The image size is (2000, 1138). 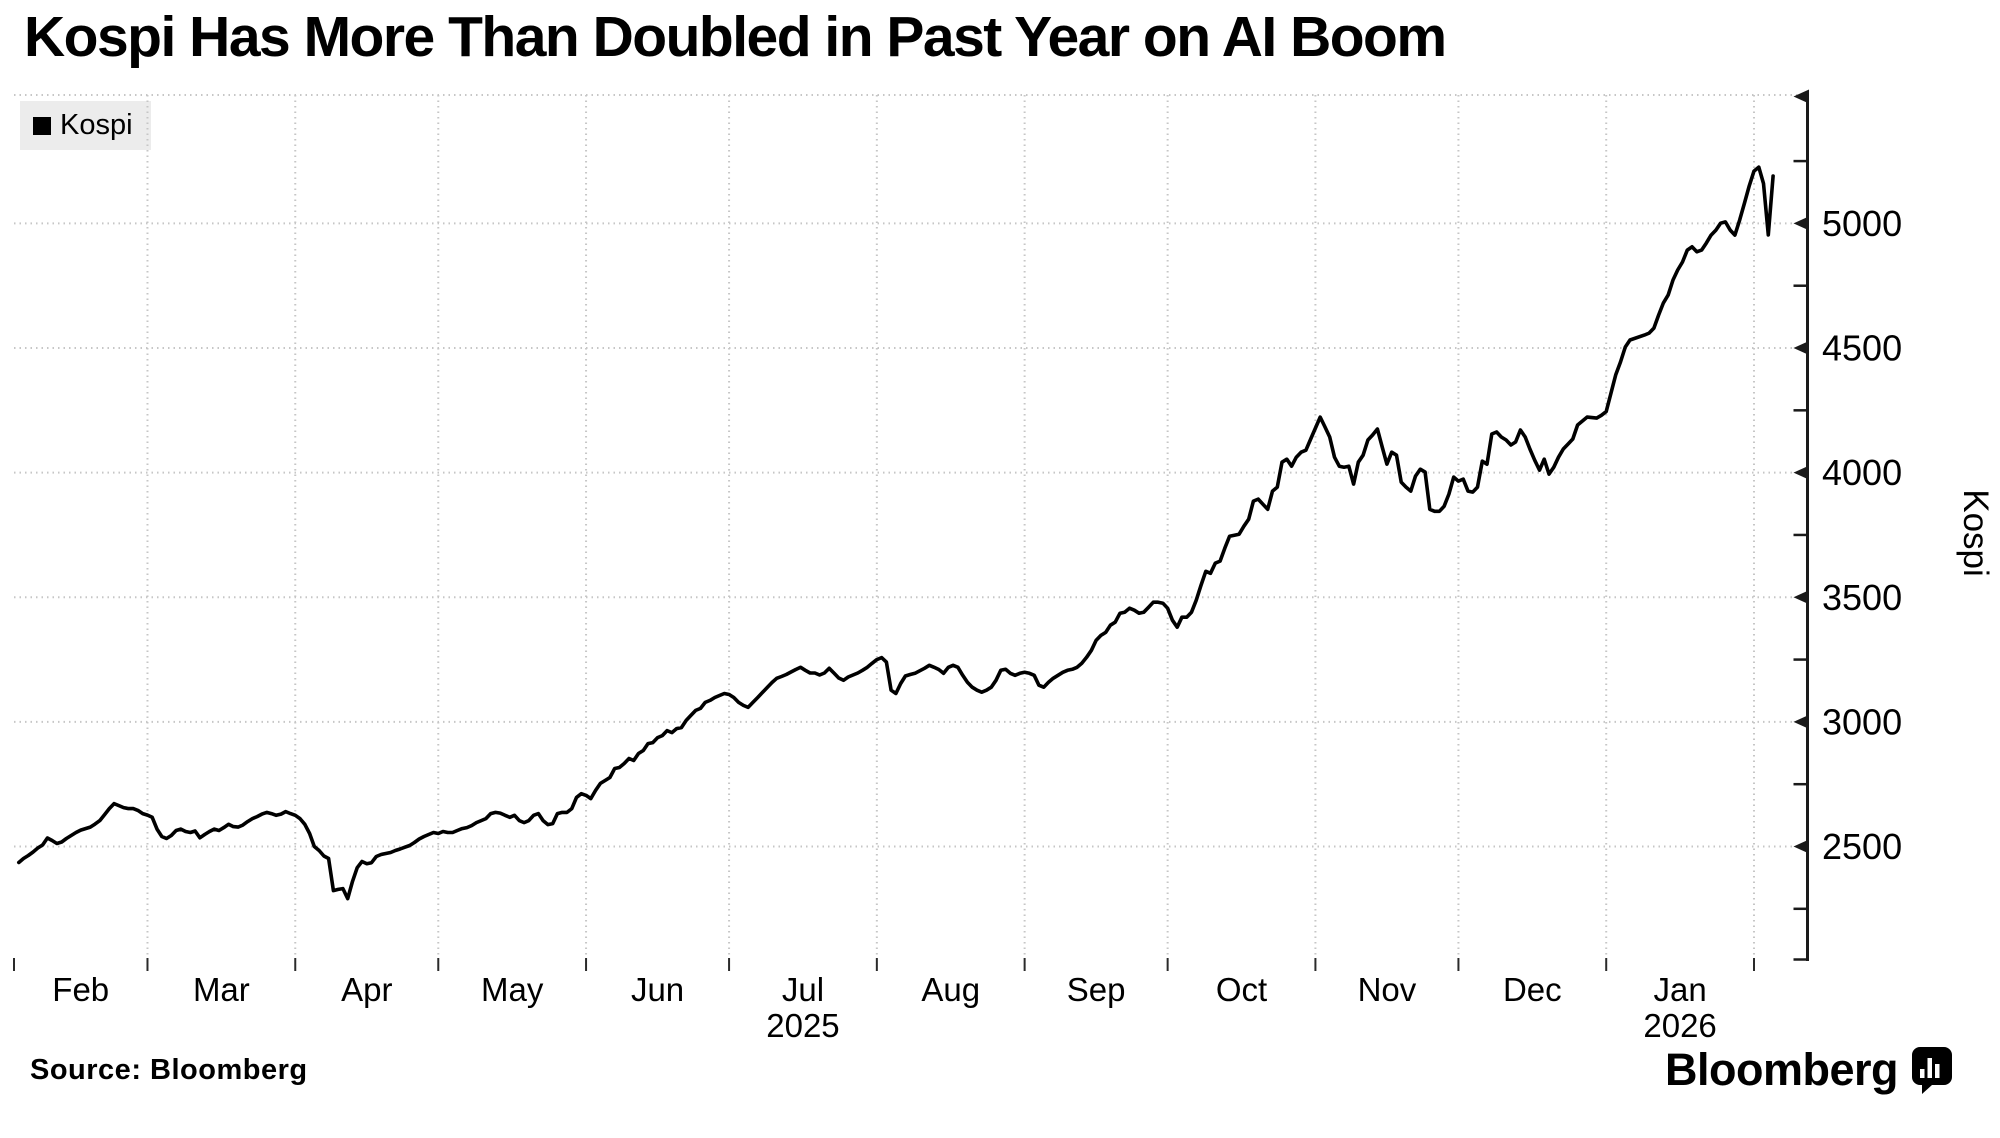 I want to click on x-month-label: Mar, so click(x=221, y=989).